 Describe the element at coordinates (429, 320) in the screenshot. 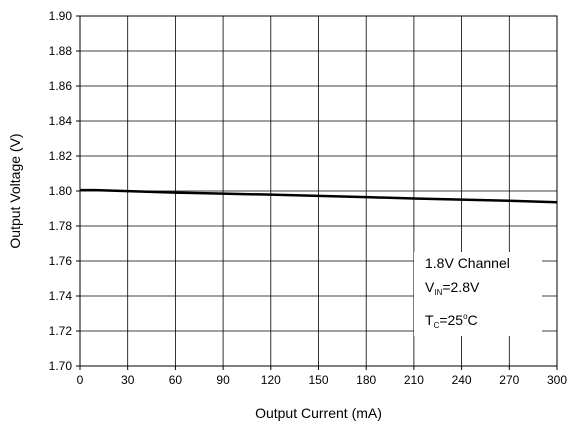

I see `annotation-tc-main: T` at that location.